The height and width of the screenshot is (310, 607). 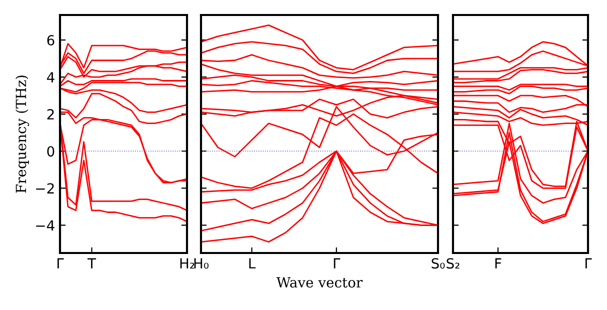 What do you see at coordinates (50, 77) in the screenshot?
I see `y-tick-label: 4` at bounding box center [50, 77].